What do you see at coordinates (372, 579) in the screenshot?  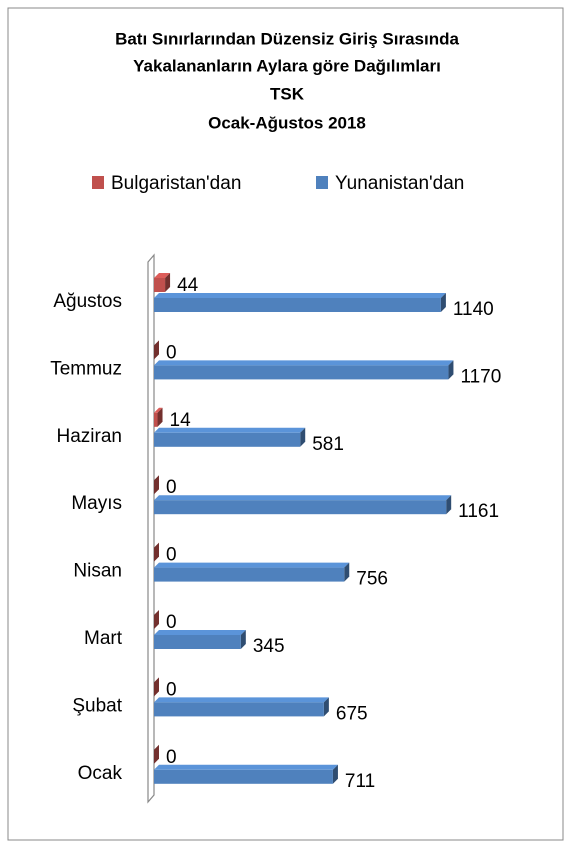 I see `data-label: 756` at bounding box center [372, 579].